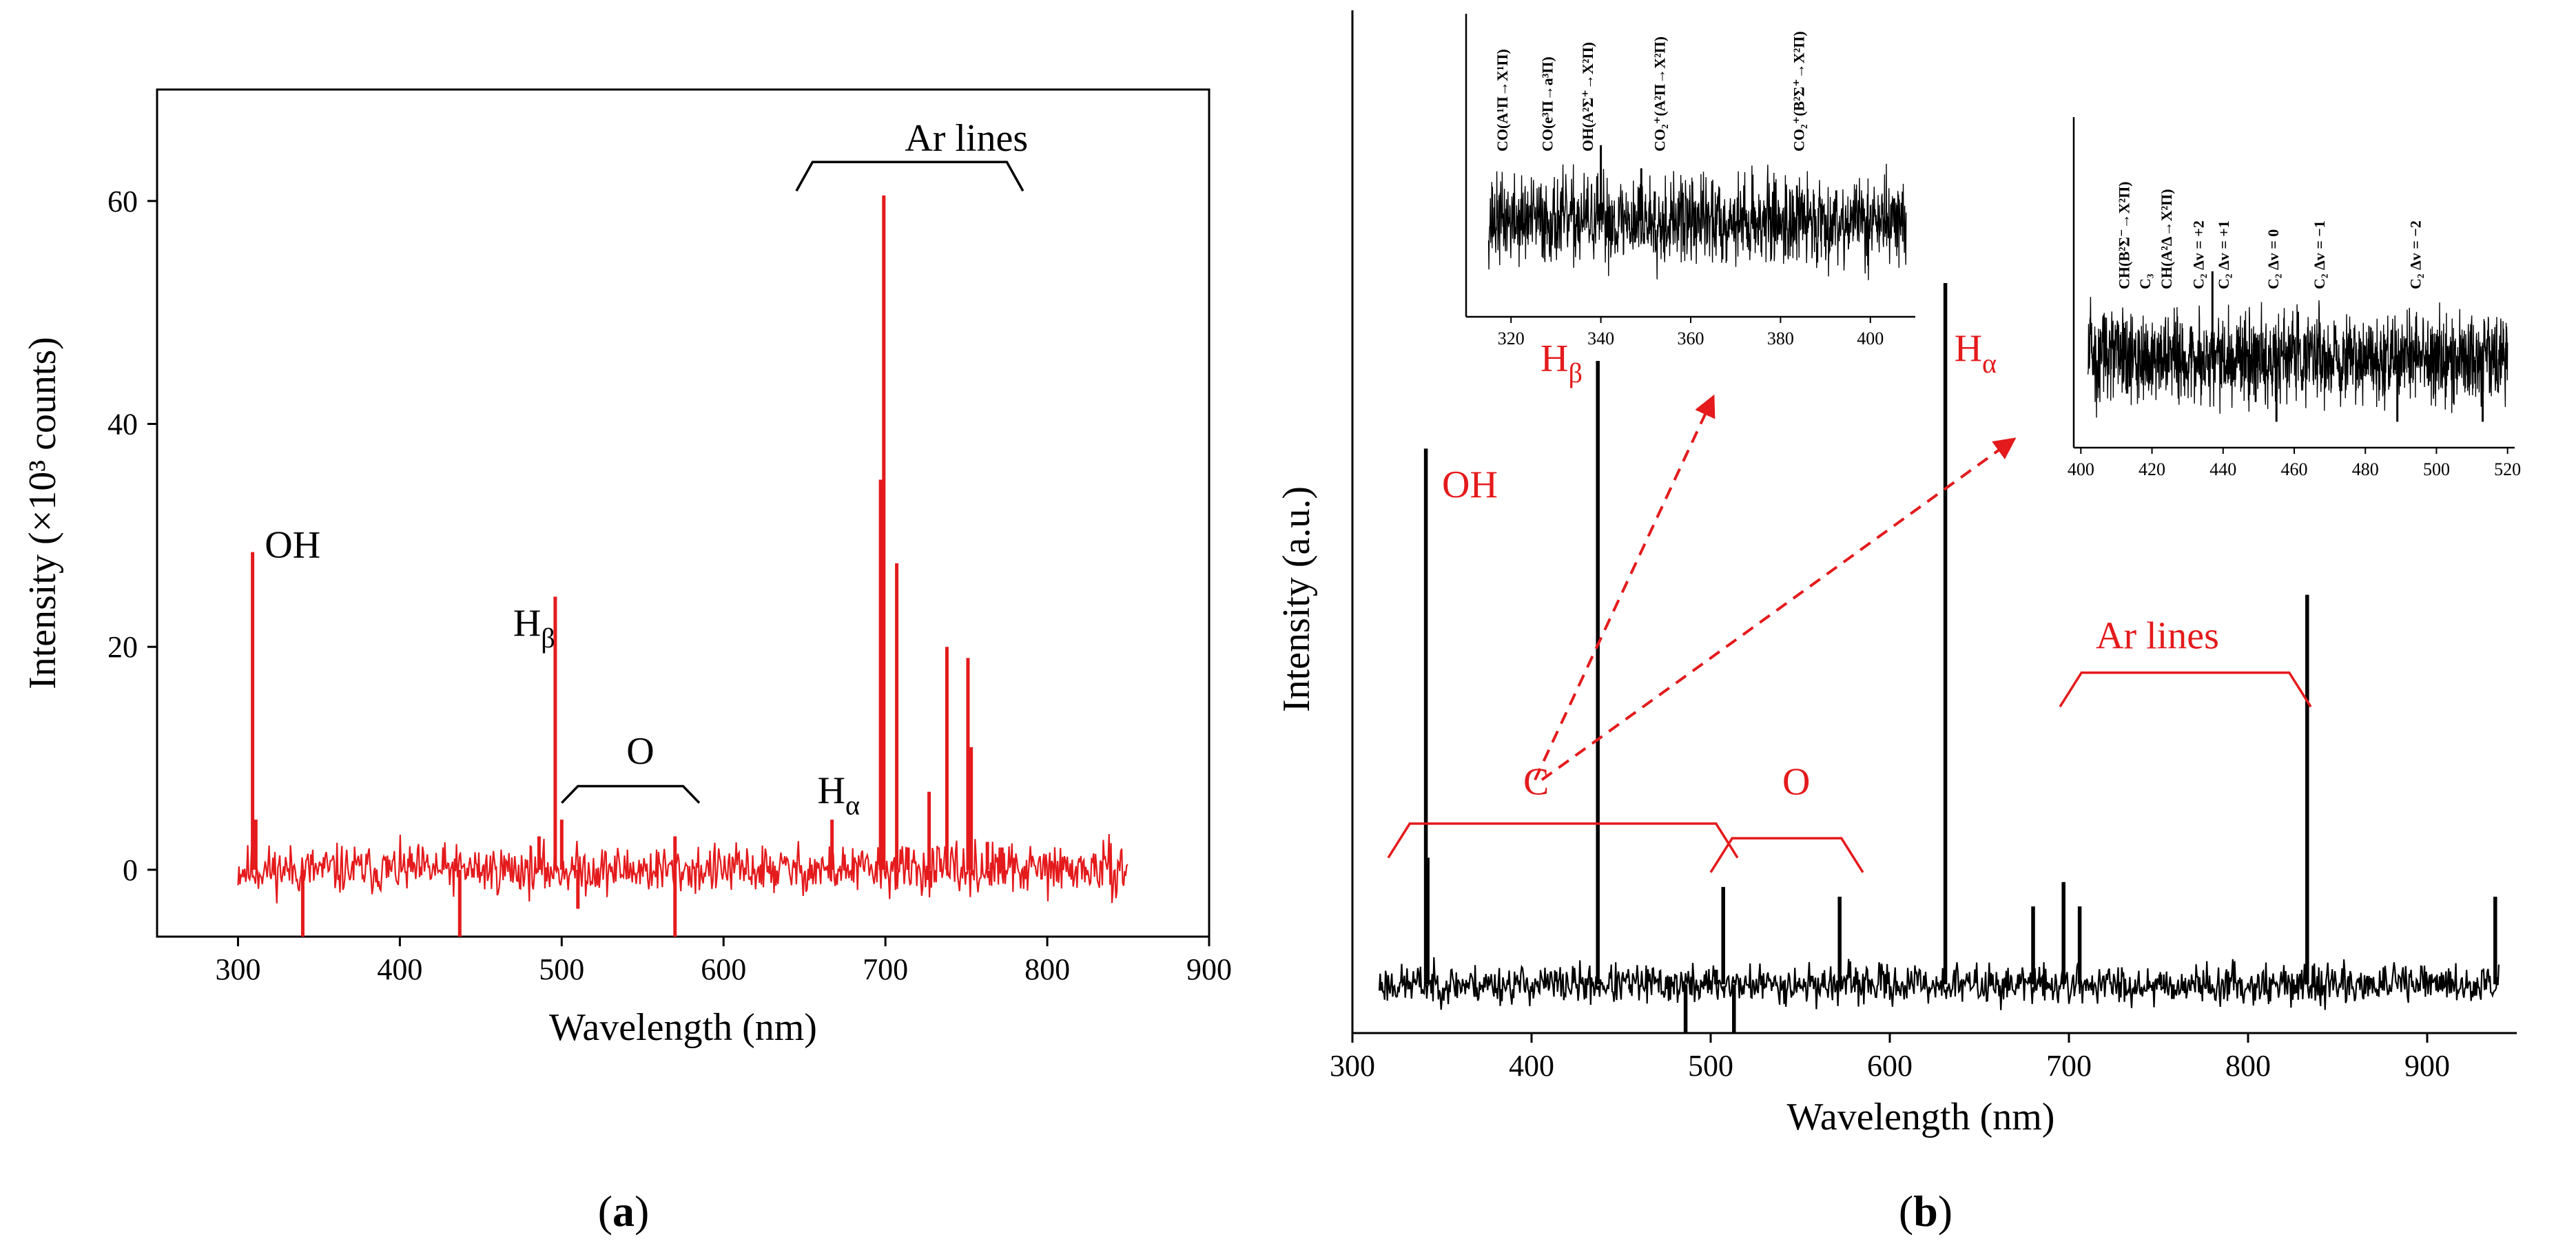 The width and height of the screenshot is (2576, 1250). Describe the element at coordinates (2319, 254) in the screenshot. I see `inset-transition-label: C₂ Δv = −1` at that location.